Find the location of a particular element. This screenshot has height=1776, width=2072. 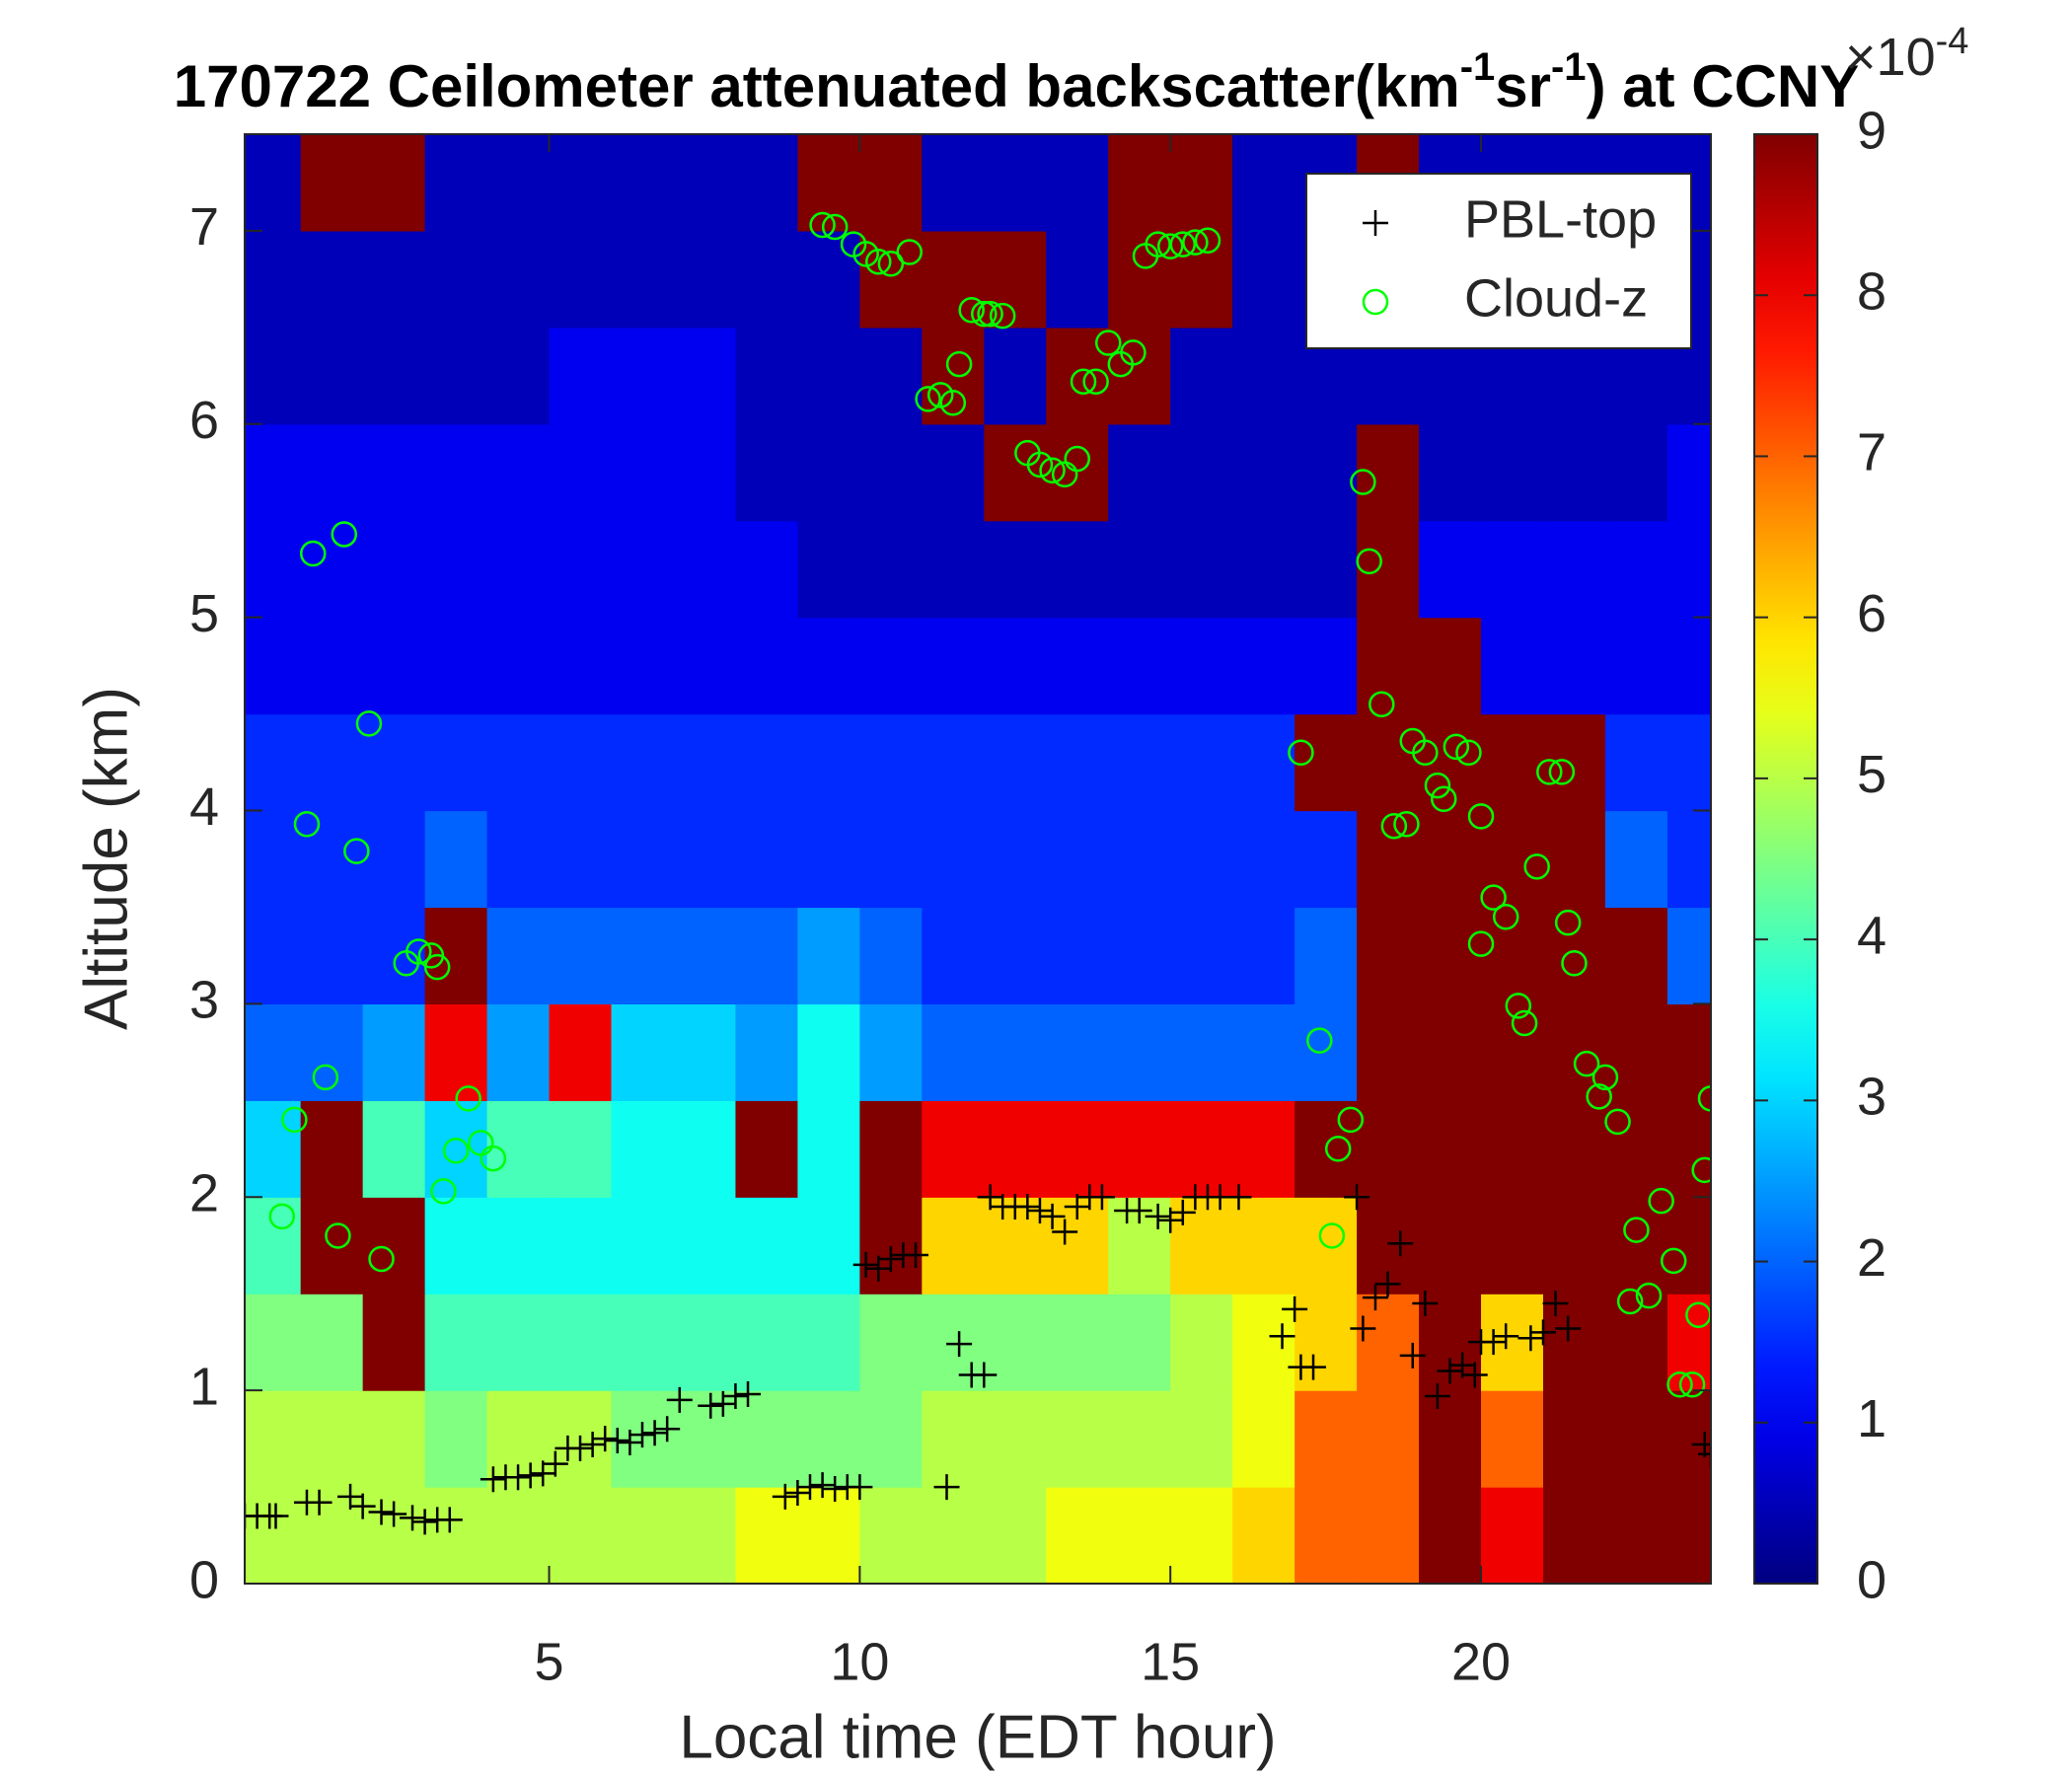

multiplier-base: ×10 is located at coordinates (1891, 58).